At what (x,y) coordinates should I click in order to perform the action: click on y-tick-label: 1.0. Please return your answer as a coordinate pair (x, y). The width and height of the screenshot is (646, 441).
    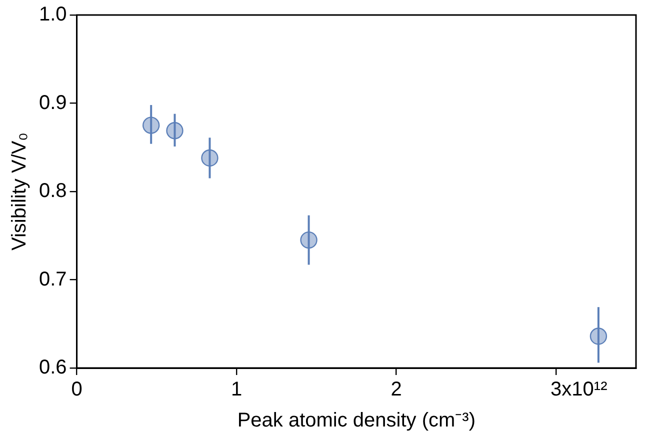
    Looking at the image, I should click on (52, 15).